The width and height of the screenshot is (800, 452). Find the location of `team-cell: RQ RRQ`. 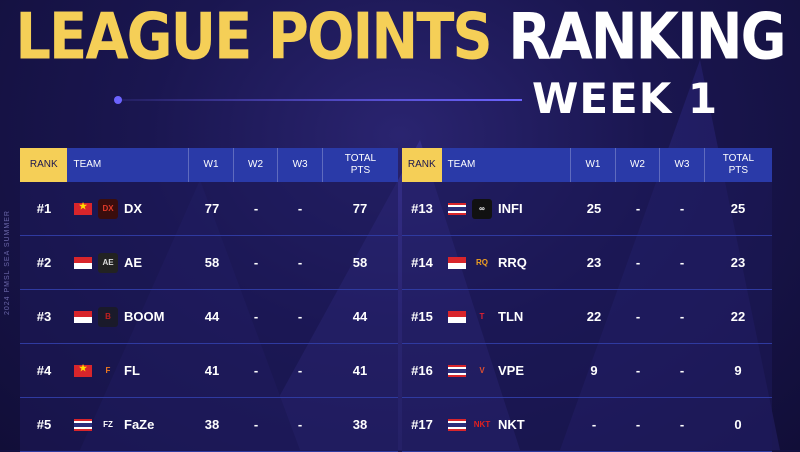

team-cell: RQ RRQ is located at coordinates (507, 263).